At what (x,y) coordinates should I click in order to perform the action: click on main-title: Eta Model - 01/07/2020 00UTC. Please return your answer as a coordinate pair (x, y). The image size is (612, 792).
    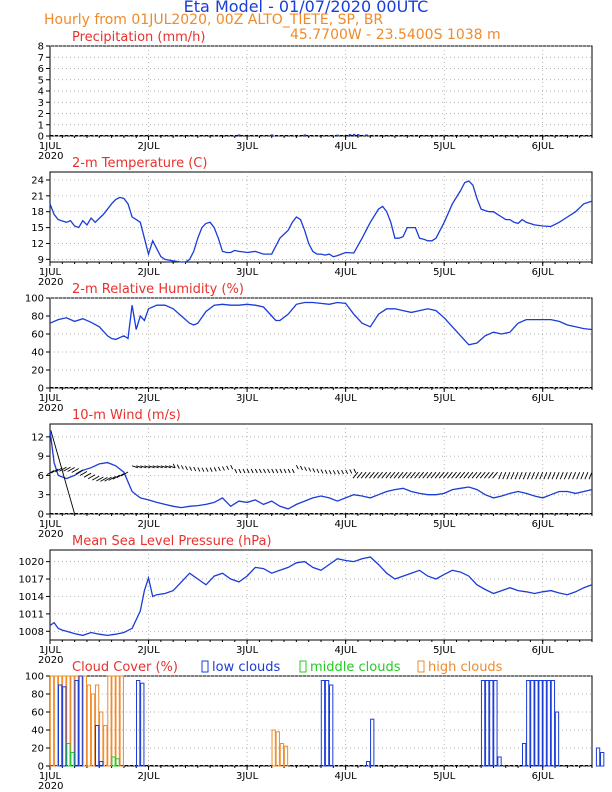
    Looking at the image, I should click on (306, 8).